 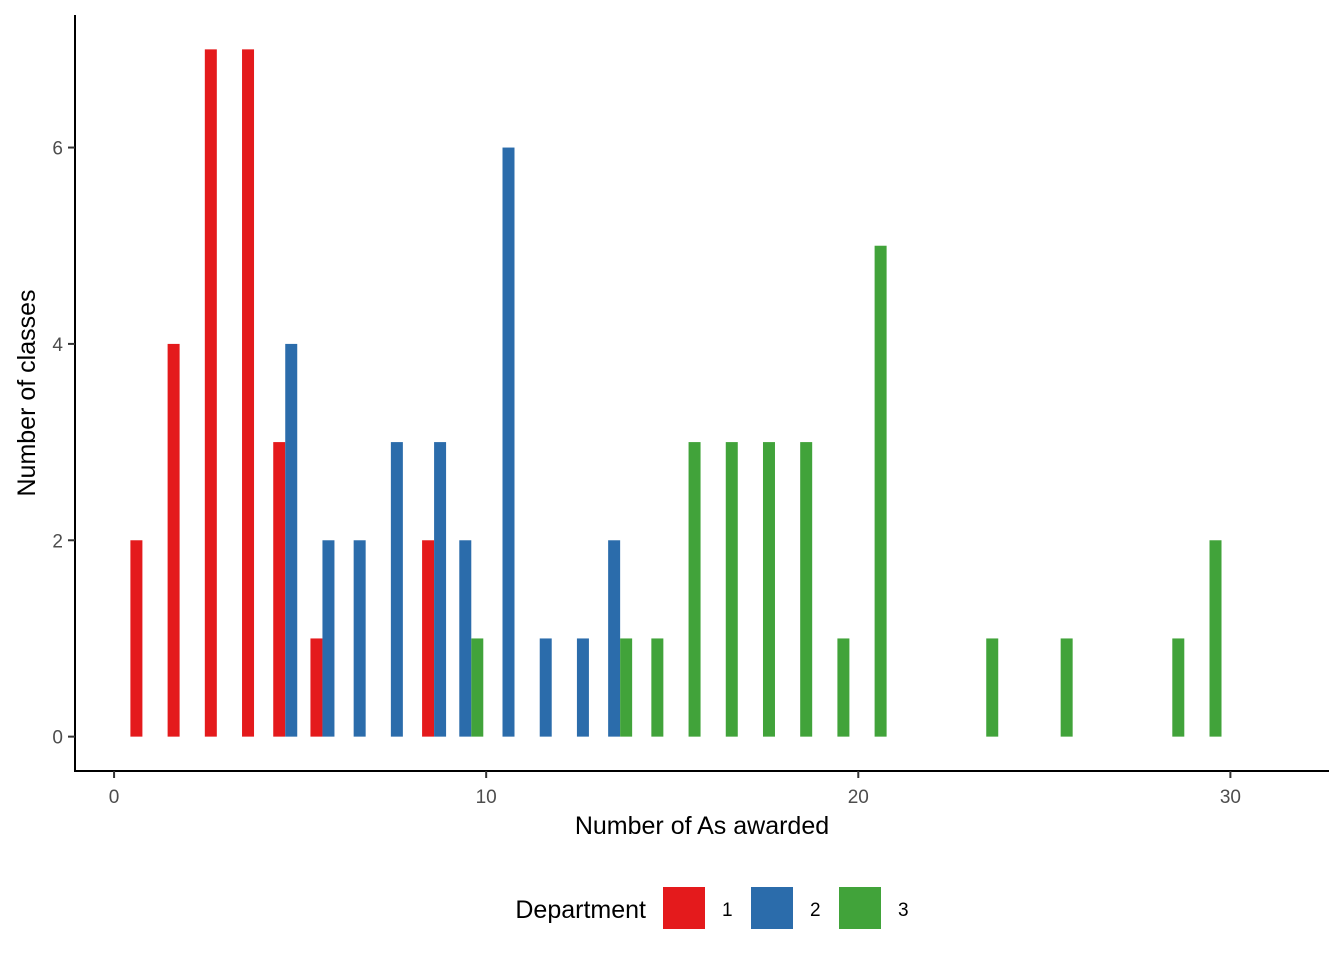 What do you see at coordinates (727, 910) in the screenshot?
I see `legend-label-1: 1` at bounding box center [727, 910].